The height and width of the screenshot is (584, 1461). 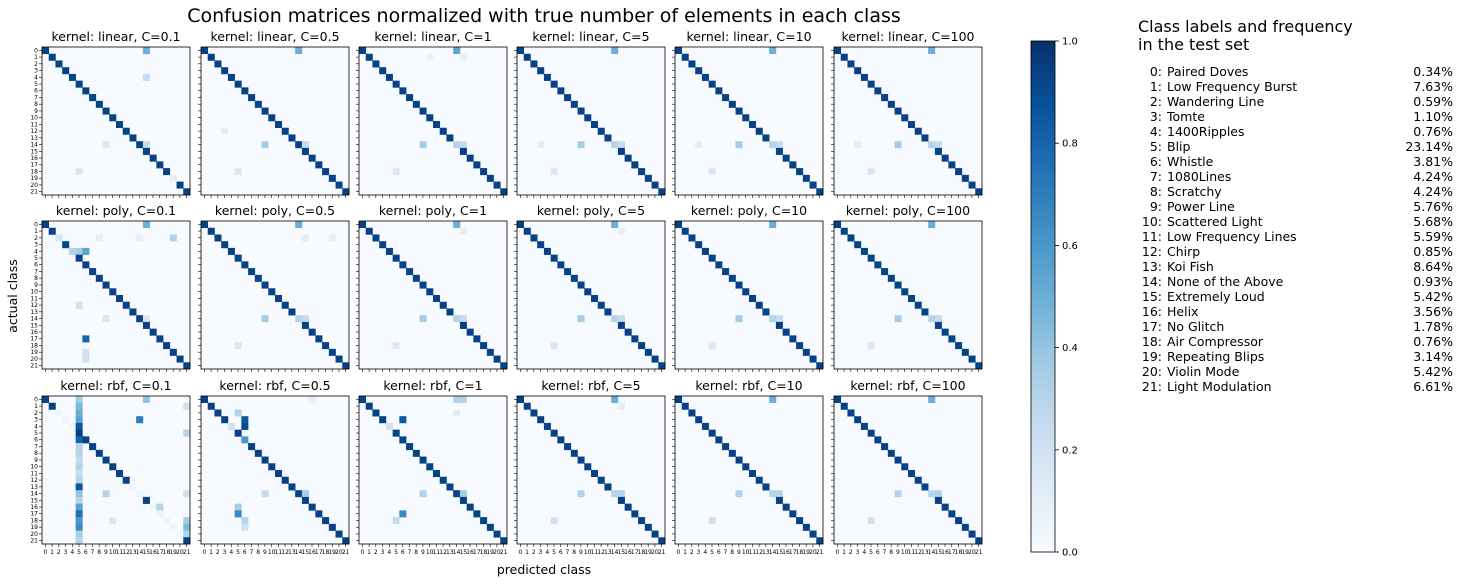 What do you see at coordinates (1298, 146) in the screenshot?
I see `class-label-row: 5: Blip 23.14%` at bounding box center [1298, 146].